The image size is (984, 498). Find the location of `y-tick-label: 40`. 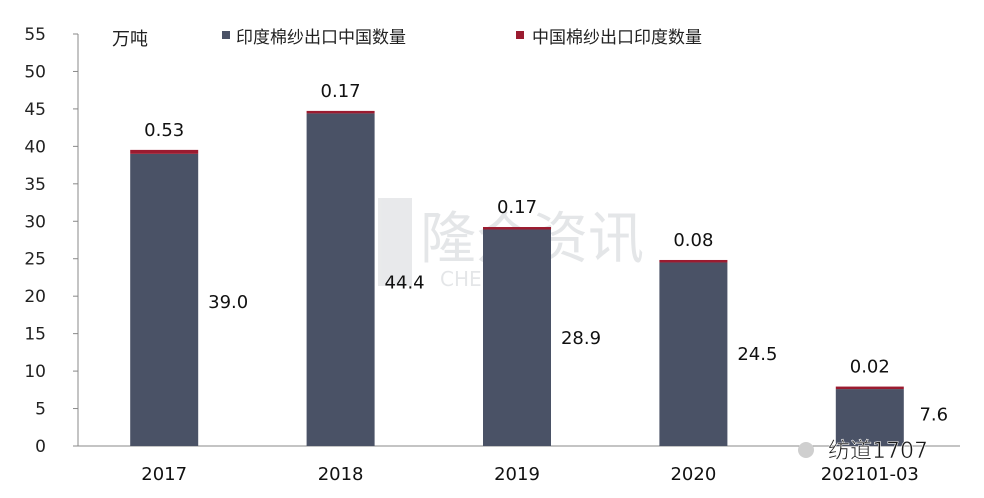

y-tick-label: 40 is located at coordinates (35, 147).